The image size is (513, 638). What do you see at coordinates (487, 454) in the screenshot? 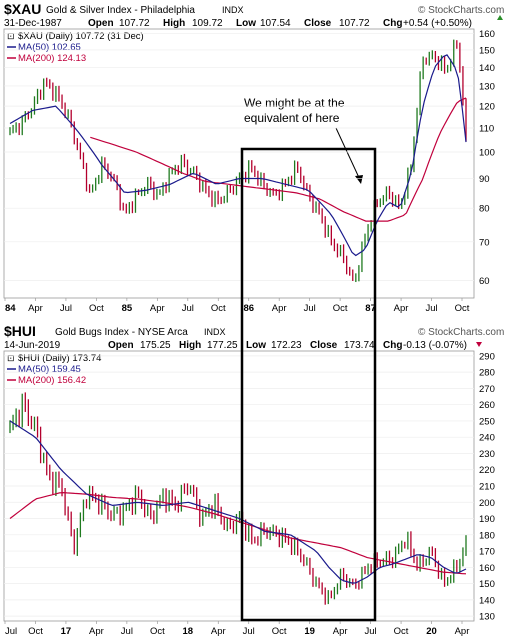
I see `hui-y-tick-label: 230` at bounding box center [487, 454].